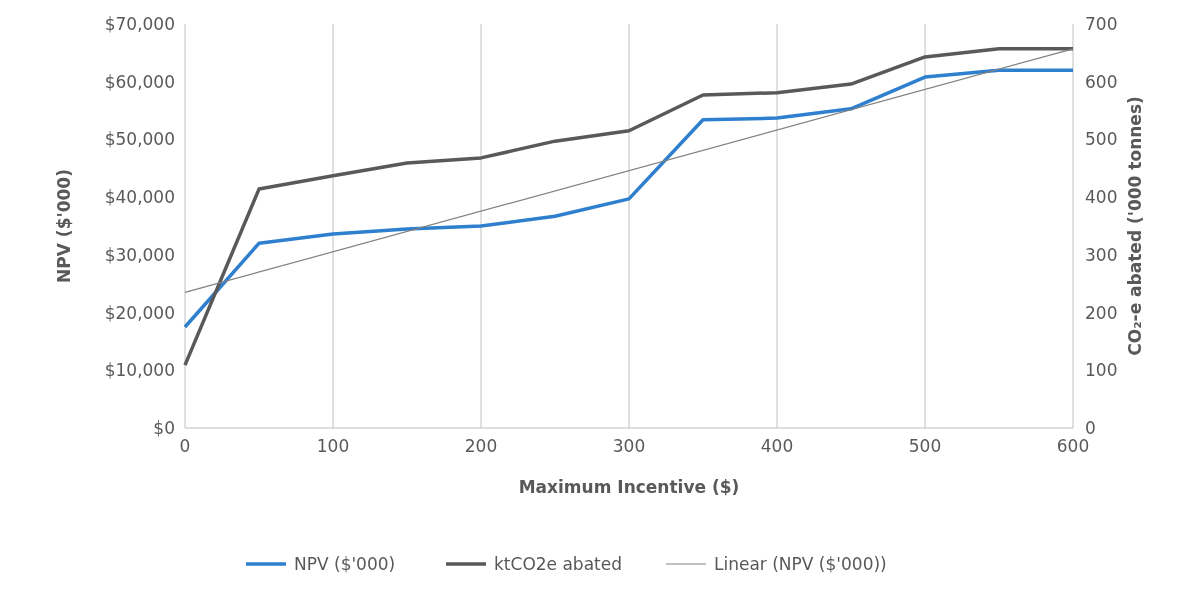  Describe the element at coordinates (481, 446) in the screenshot. I see `x-tick-label: 200` at that location.